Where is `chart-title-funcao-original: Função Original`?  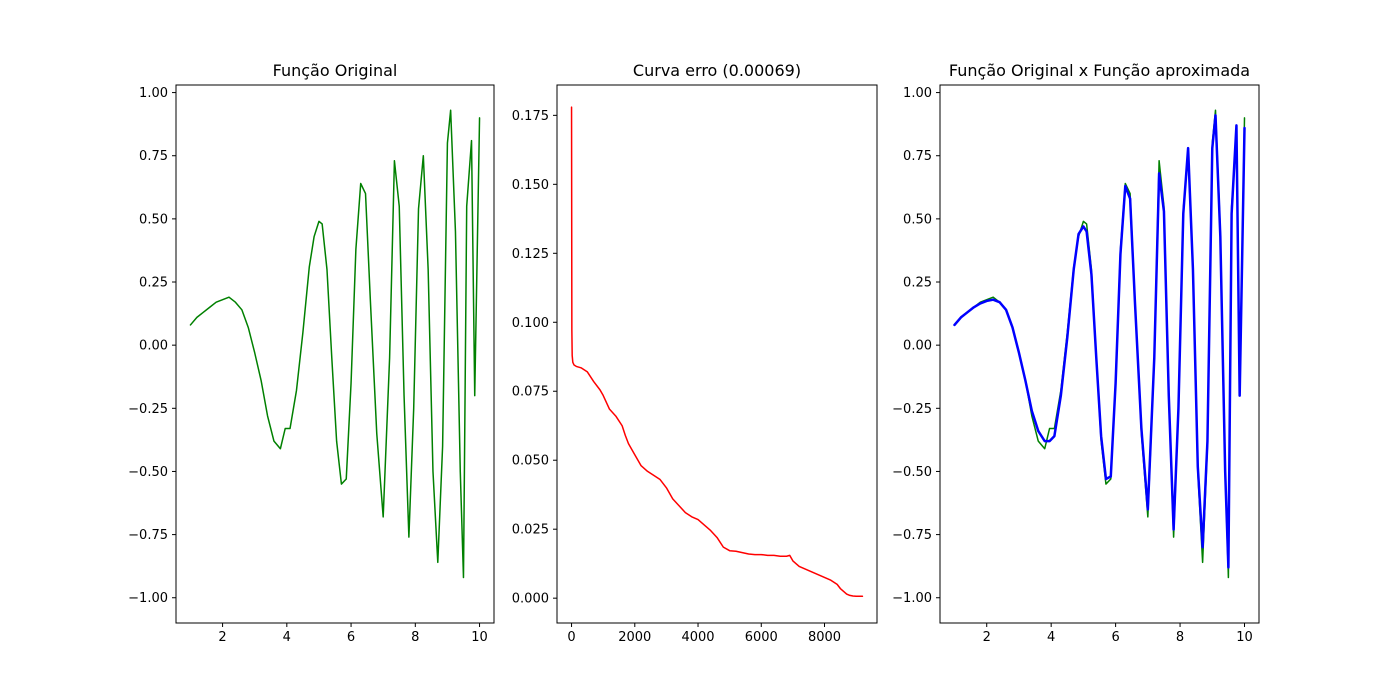
chart-title-funcao-original: Função Original is located at coordinates (335, 70).